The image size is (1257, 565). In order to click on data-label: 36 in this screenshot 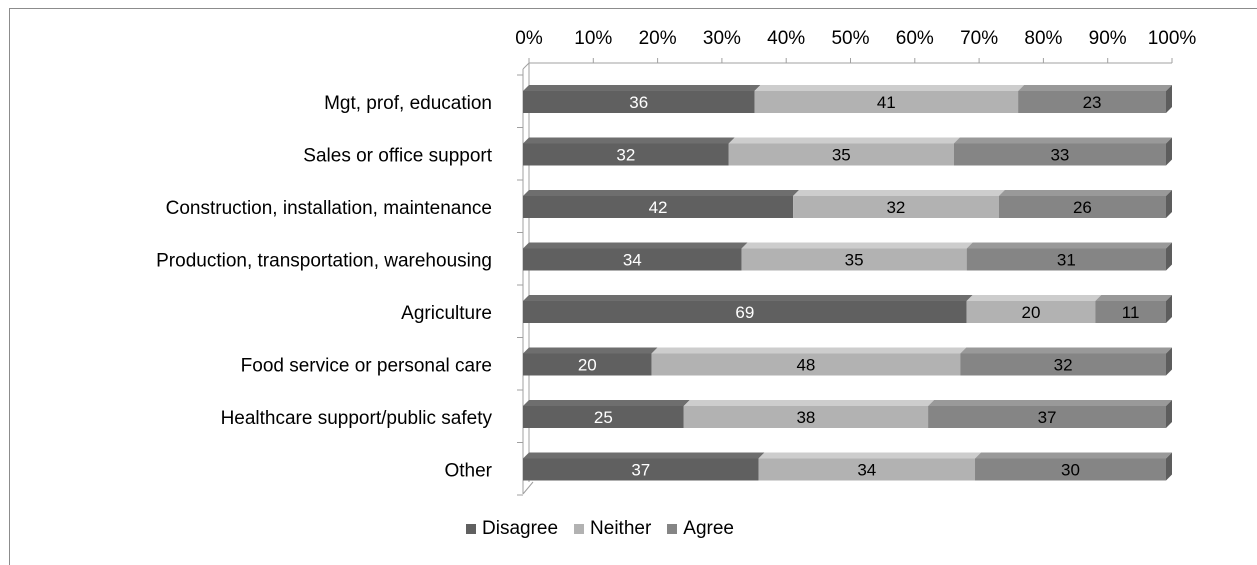, I will do `click(638, 102)`.